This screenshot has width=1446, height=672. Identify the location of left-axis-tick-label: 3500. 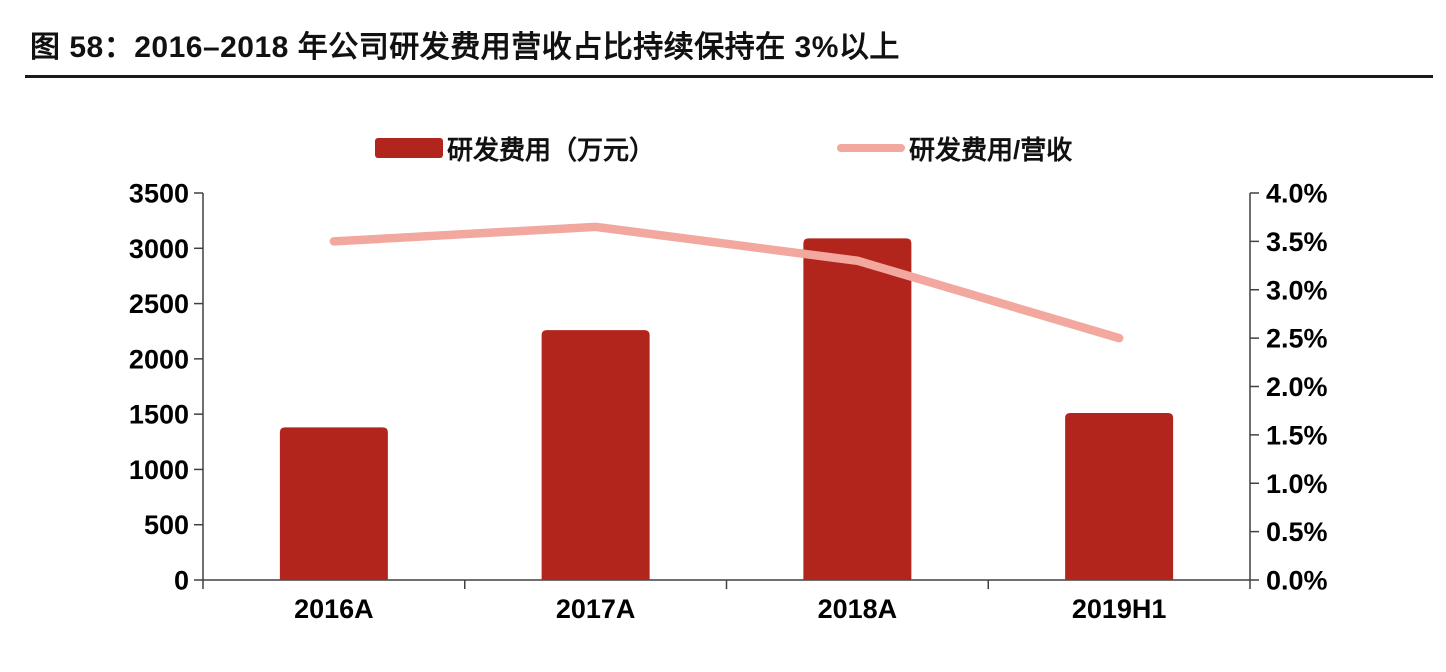
(159, 194).